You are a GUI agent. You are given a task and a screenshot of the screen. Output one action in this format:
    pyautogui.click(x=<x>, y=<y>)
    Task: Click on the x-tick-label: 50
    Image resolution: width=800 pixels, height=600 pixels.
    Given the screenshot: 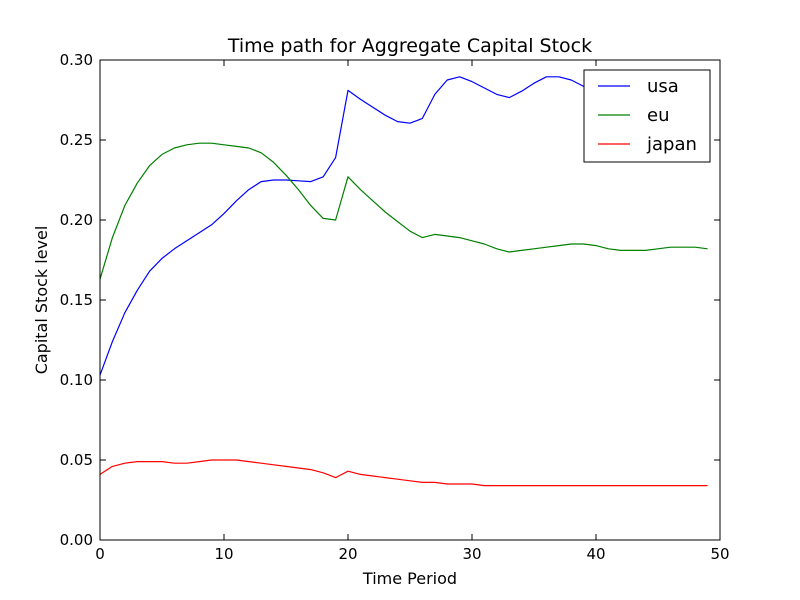 What is the action you would take?
    pyautogui.click(x=719, y=554)
    